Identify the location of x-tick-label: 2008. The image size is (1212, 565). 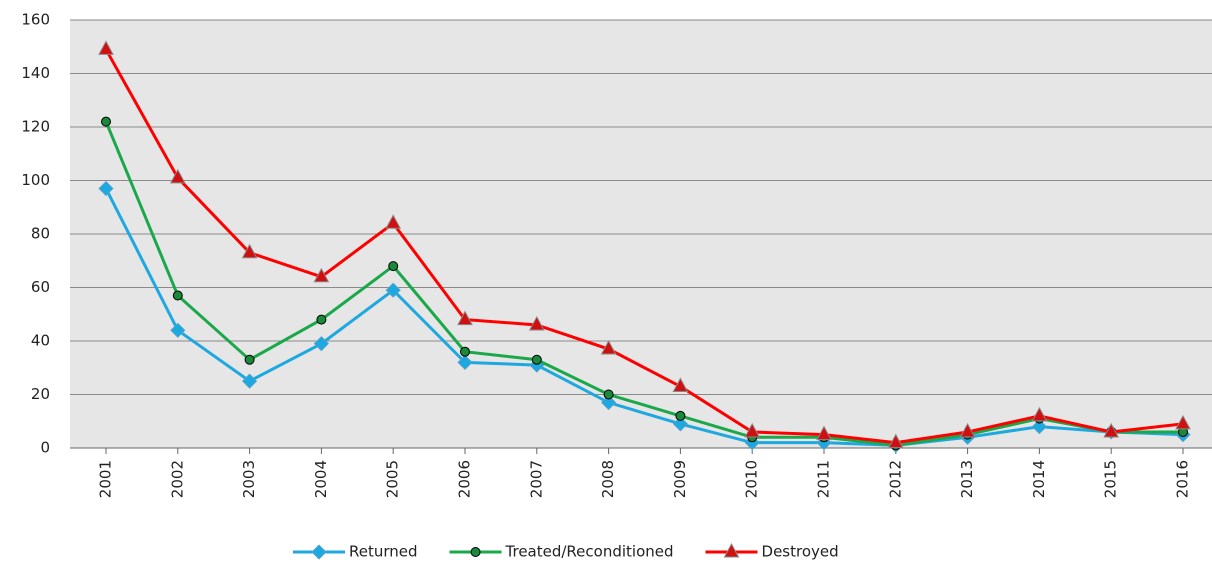
(608, 479).